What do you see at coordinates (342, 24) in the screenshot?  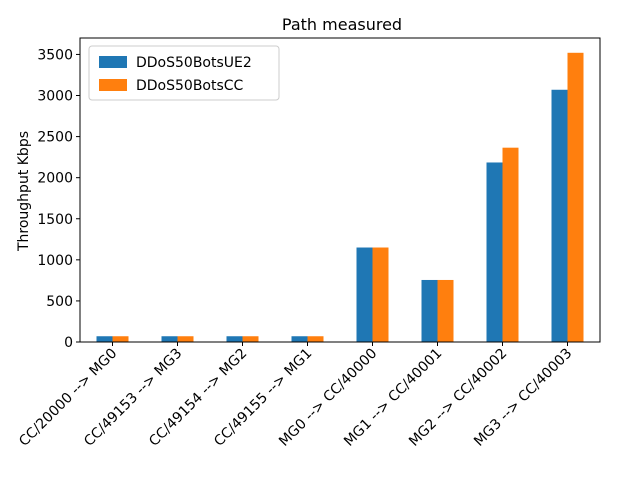 I see `chart-title: Path measured` at bounding box center [342, 24].